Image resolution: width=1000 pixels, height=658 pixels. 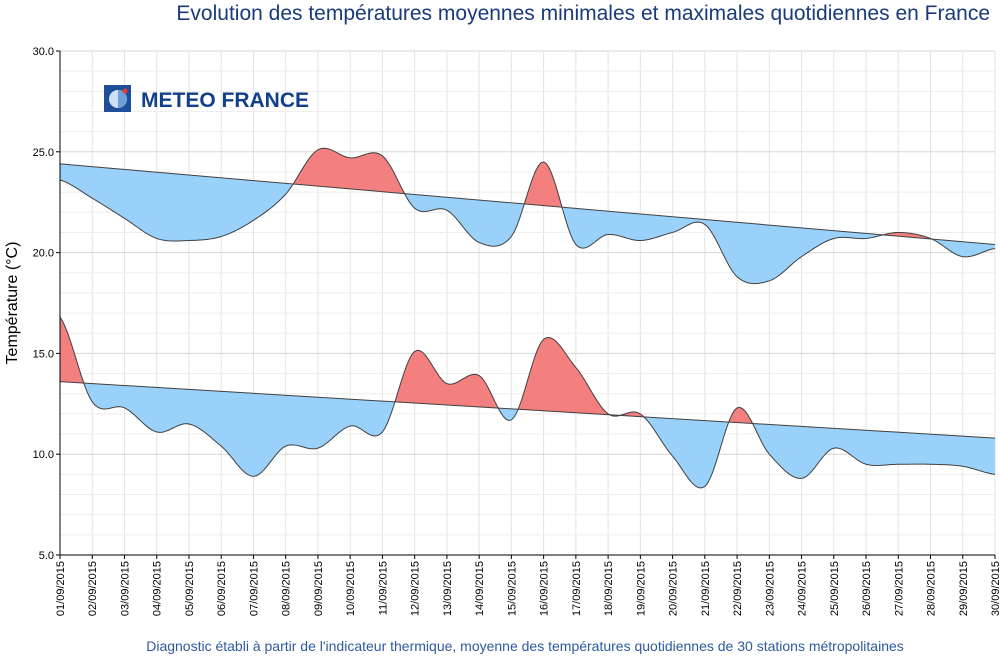 What do you see at coordinates (225, 100) in the screenshot?
I see `logo-text: METEO FRANCE` at bounding box center [225, 100].